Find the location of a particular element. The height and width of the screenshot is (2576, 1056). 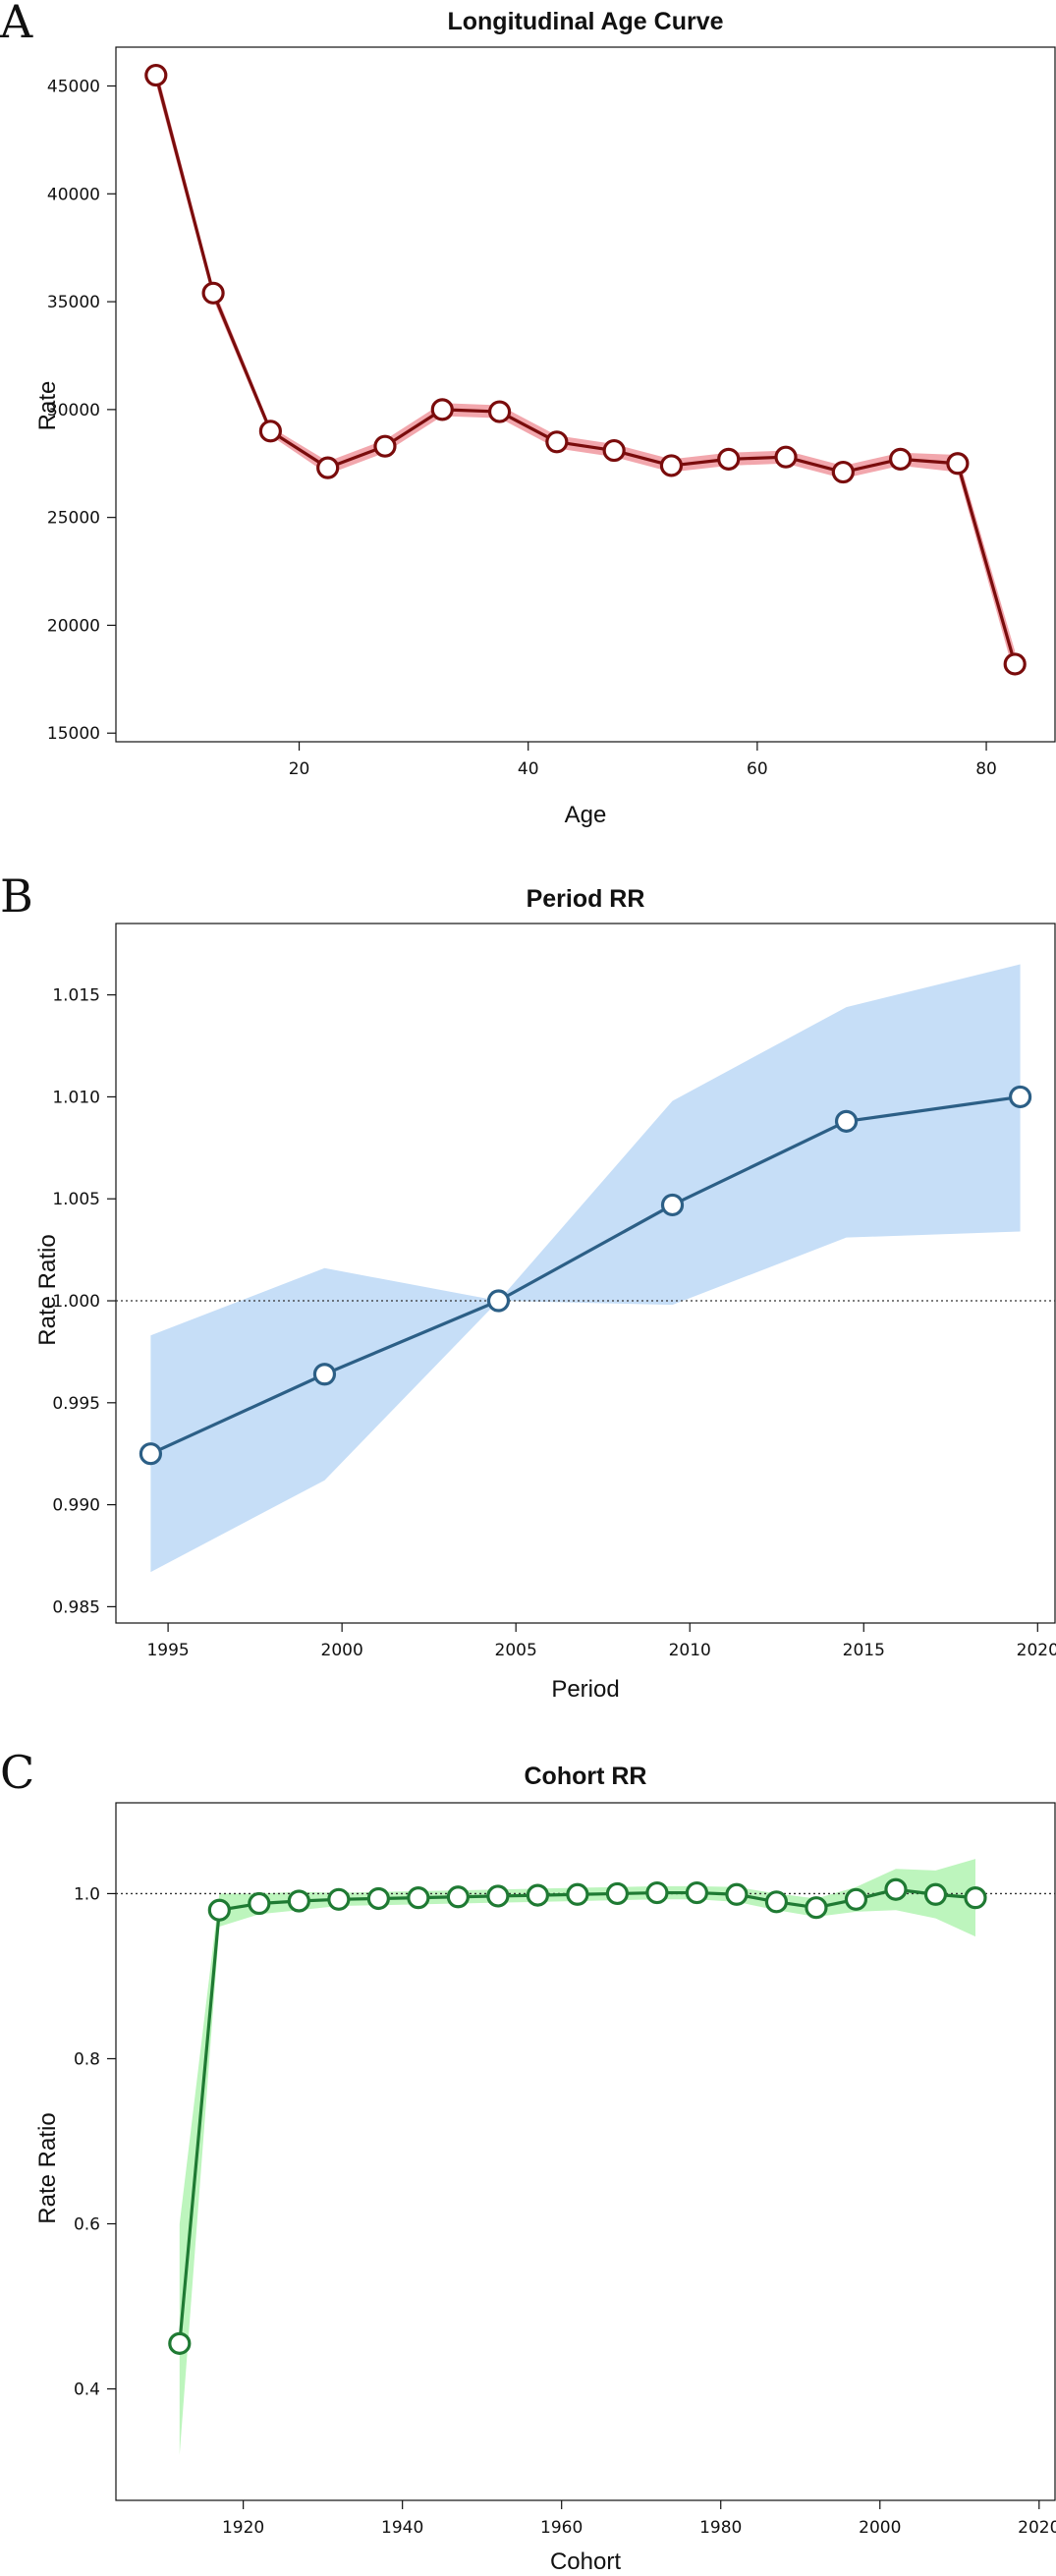

age-y-tick-label: 45000 is located at coordinates (74, 87).